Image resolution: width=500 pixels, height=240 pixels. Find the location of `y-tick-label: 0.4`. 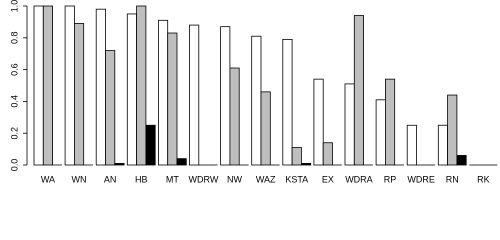

y-tick-label: 0.4 is located at coordinates (14, 101).